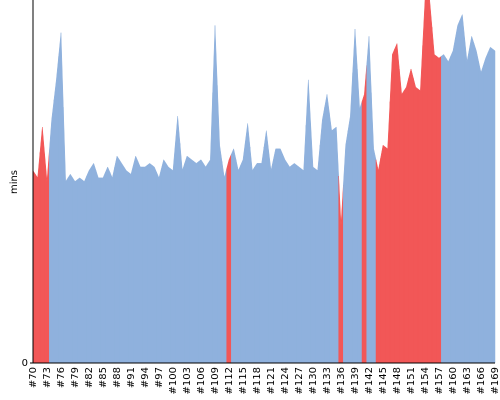 Image resolution: width=500 pixels, height=400 pixels. I want to click on x-tick-label: #160, so click(453, 380).